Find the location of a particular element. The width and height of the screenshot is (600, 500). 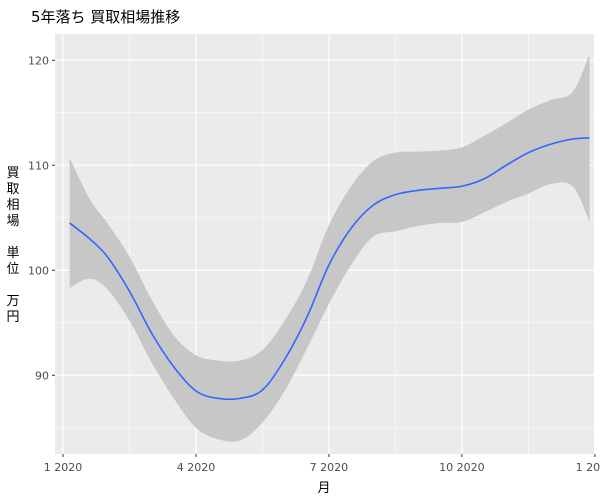

y-axis-title-char: 位 is located at coordinates (12, 269).